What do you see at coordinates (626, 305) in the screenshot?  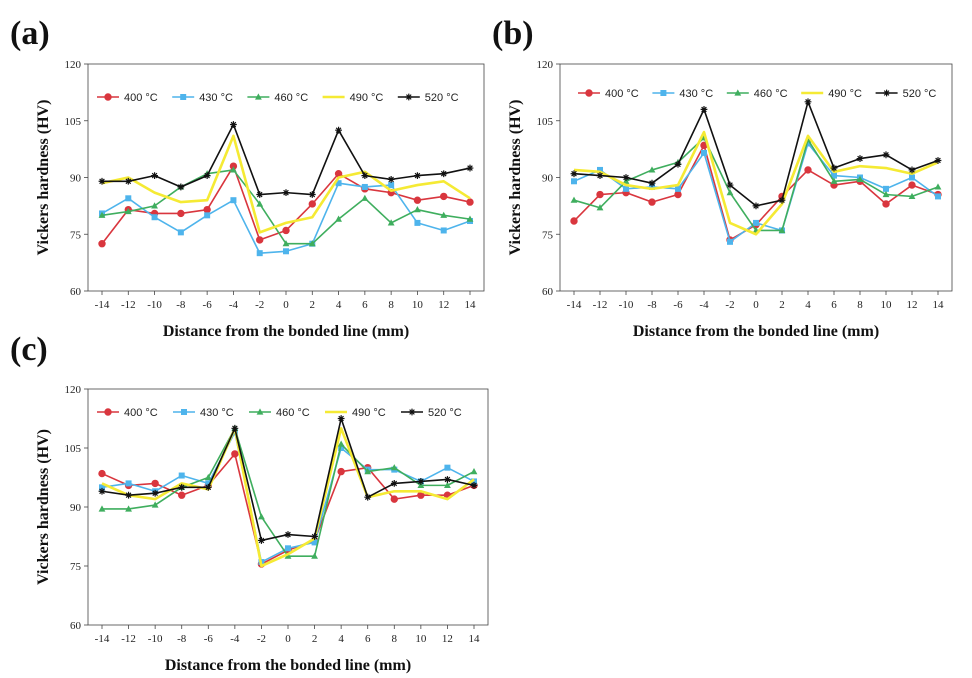 I see `x-tick-label: -10` at bounding box center [626, 305].